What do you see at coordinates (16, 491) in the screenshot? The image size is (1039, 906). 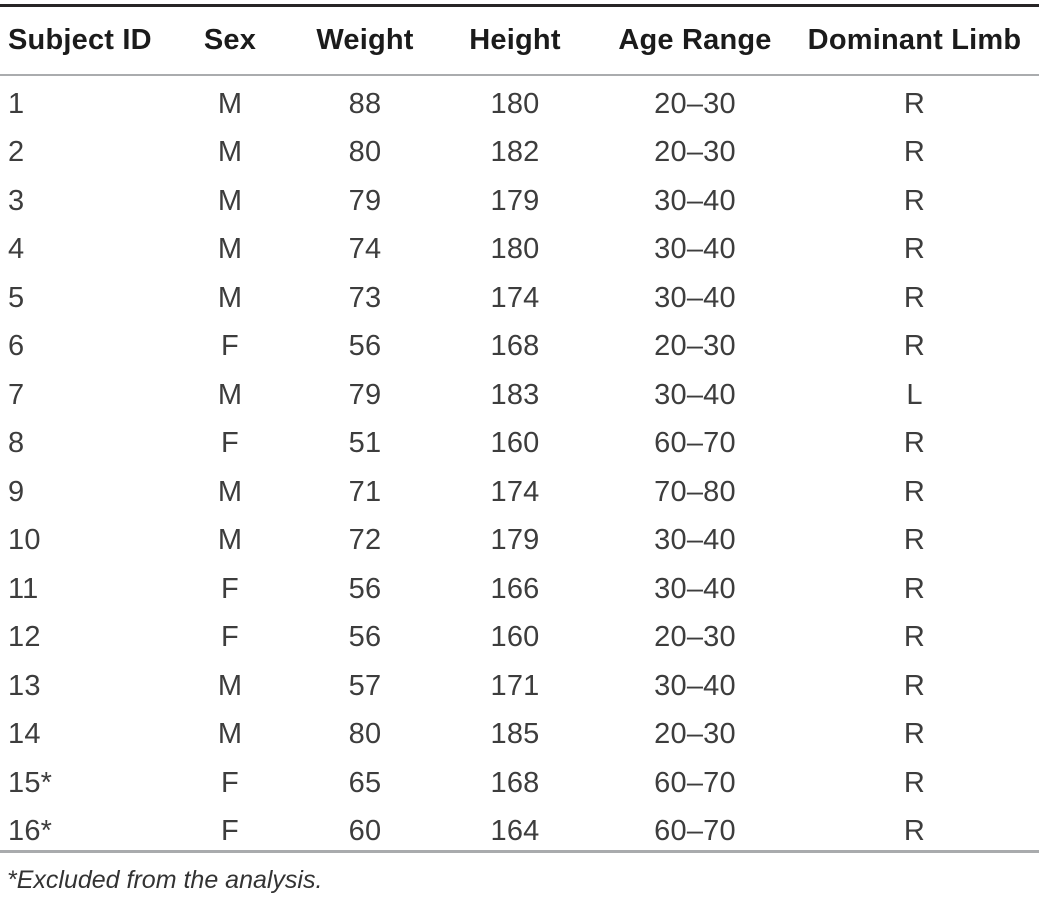 I see `cell-subject-id: 9` at bounding box center [16, 491].